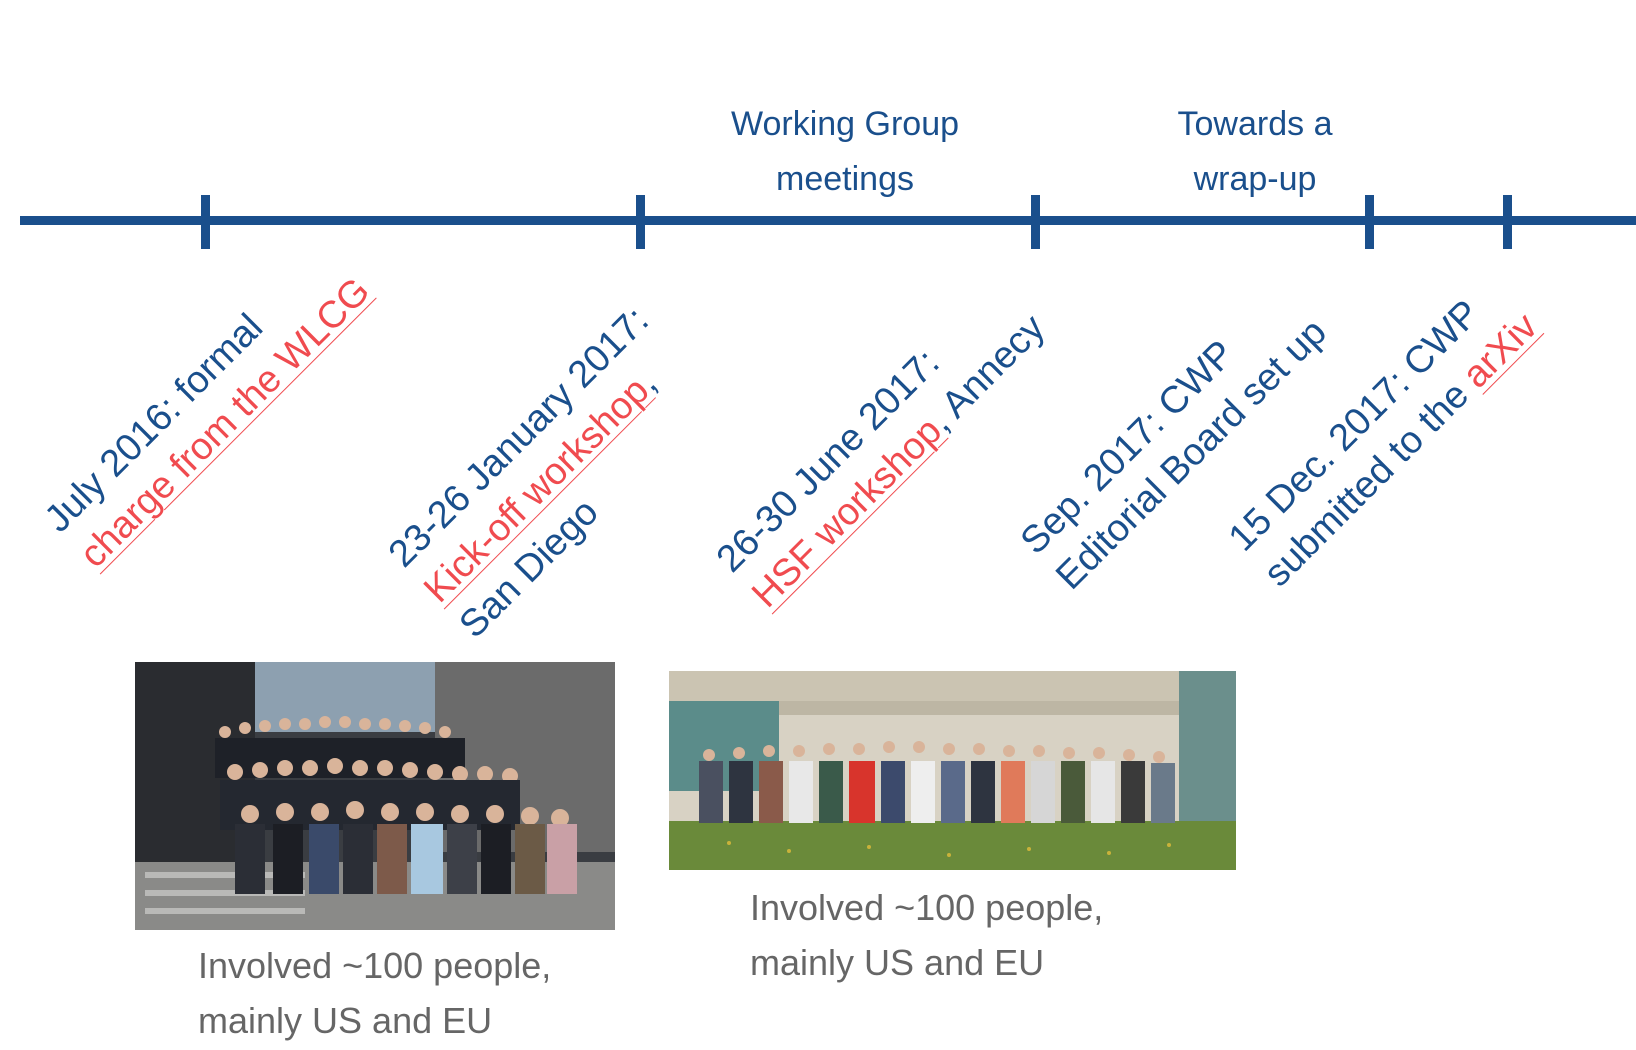 The image size is (1636, 1050). What do you see at coordinates (845, 179) in the screenshot?
I see `phase-line-2: meetings` at bounding box center [845, 179].